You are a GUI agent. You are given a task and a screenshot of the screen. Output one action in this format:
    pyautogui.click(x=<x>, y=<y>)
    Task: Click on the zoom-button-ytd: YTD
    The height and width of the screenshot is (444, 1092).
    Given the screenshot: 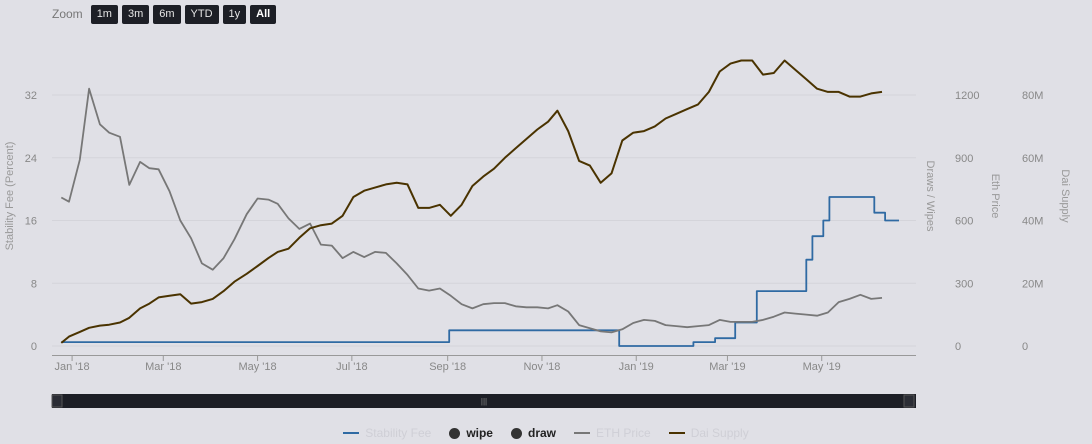 What is the action you would take?
    pyautogui.click(x=201, y=14)
    